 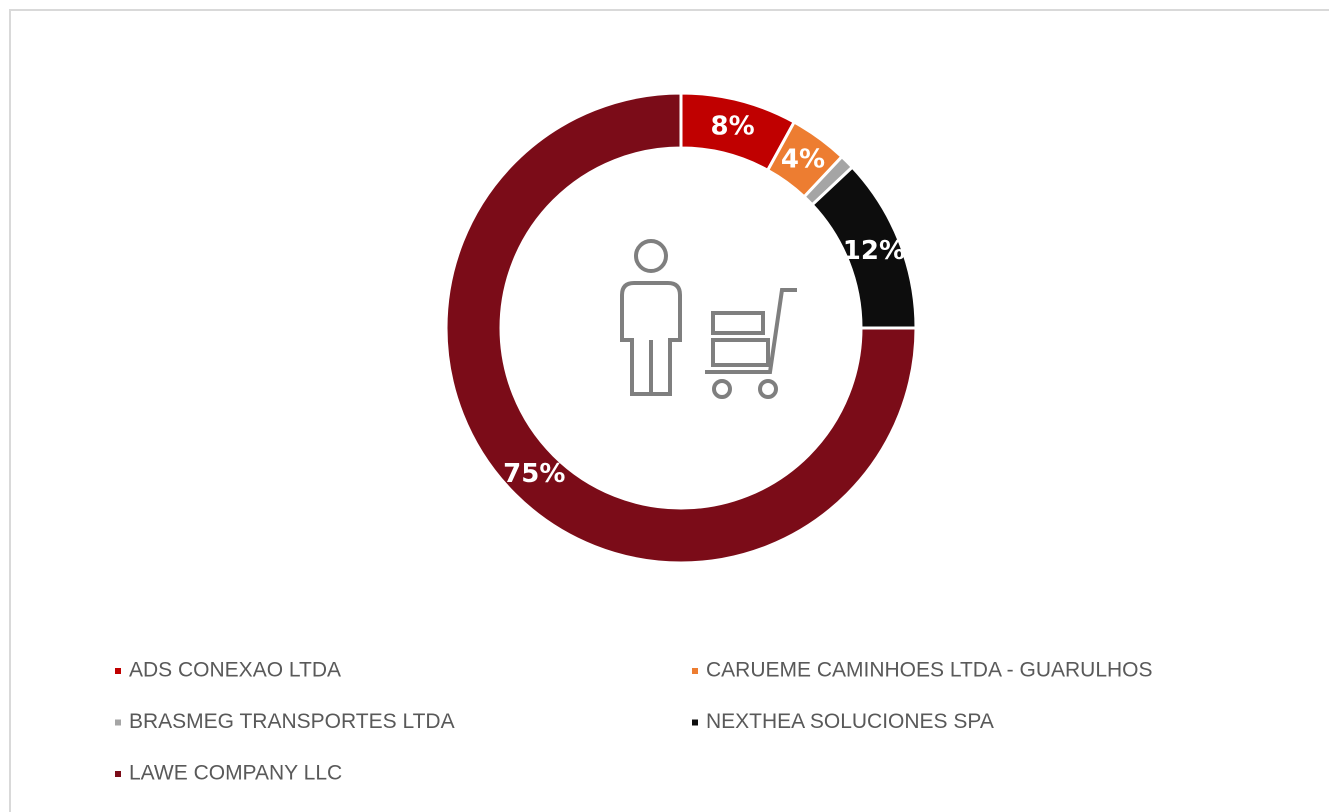 What do you see at coordinates (534, 474) in the screenshot?
I see `data-label: 75%` at bounding box center [534, 474].